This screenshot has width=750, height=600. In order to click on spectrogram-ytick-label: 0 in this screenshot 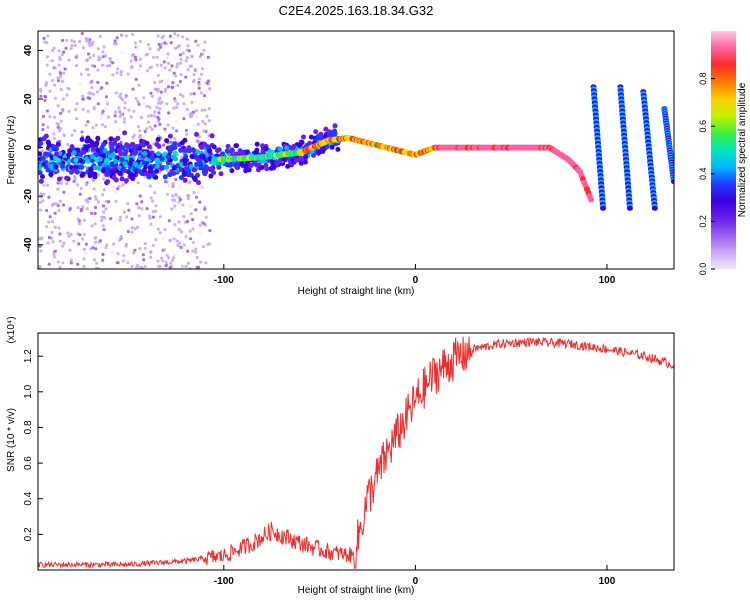, I will do `click(28, 147)`.